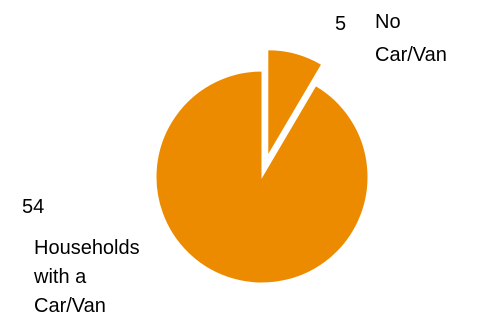 Image resolution: width=499 pixels, height=331 pixels. I want to click on slice-category-label-households-with-car-van: Households, so click(87, 248).